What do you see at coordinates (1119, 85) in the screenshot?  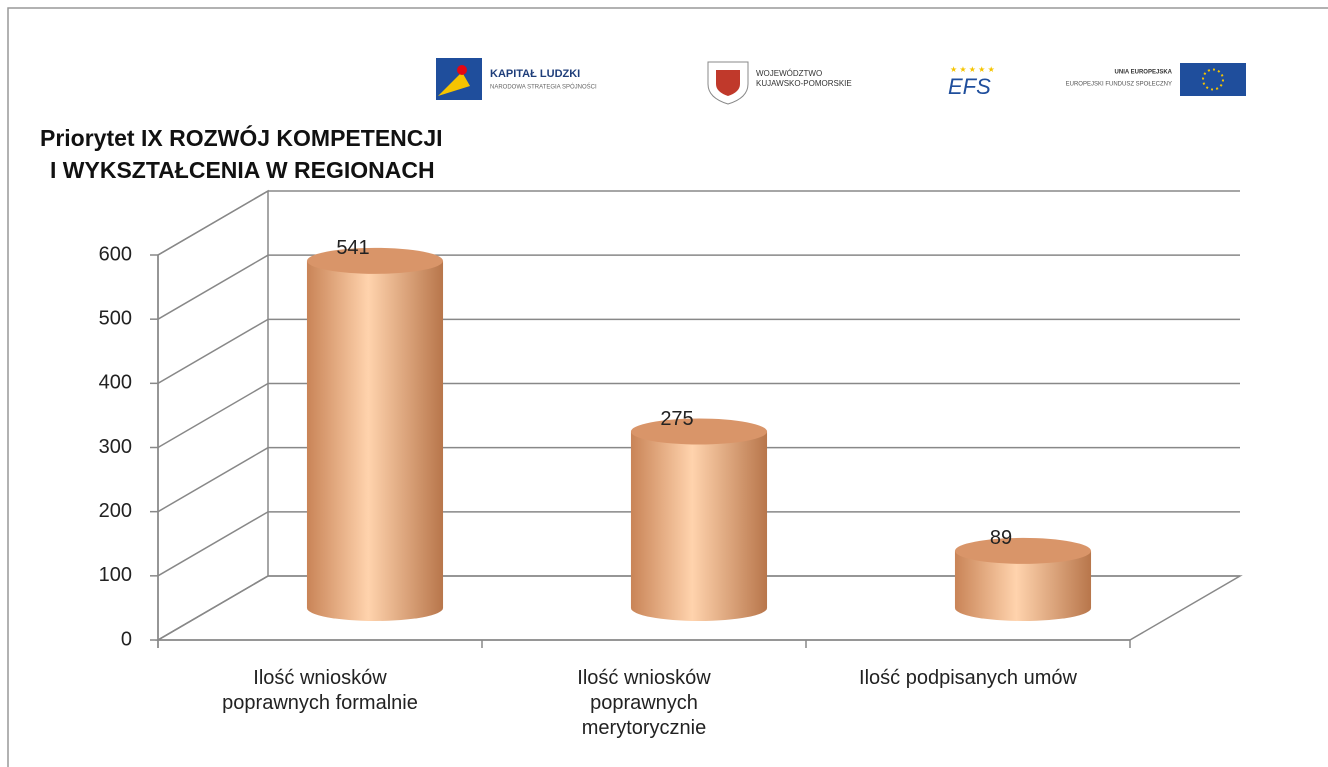 I see `logo-subtitle: EUROPEJSKI FUNDUSZ SPOŁECZNY` at bounding box center [1119, 85].